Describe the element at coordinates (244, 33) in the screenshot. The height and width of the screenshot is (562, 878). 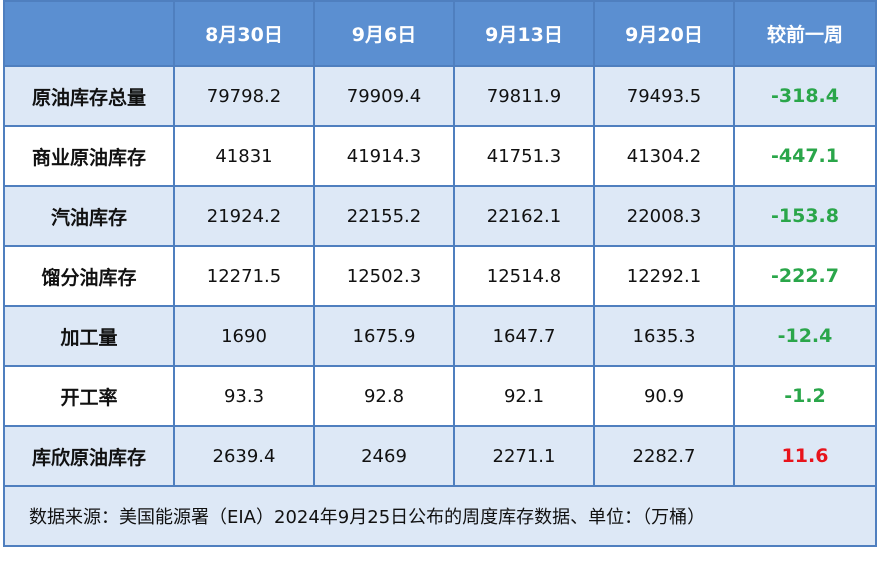
I see `header-date-1: 8月30日` at that location.